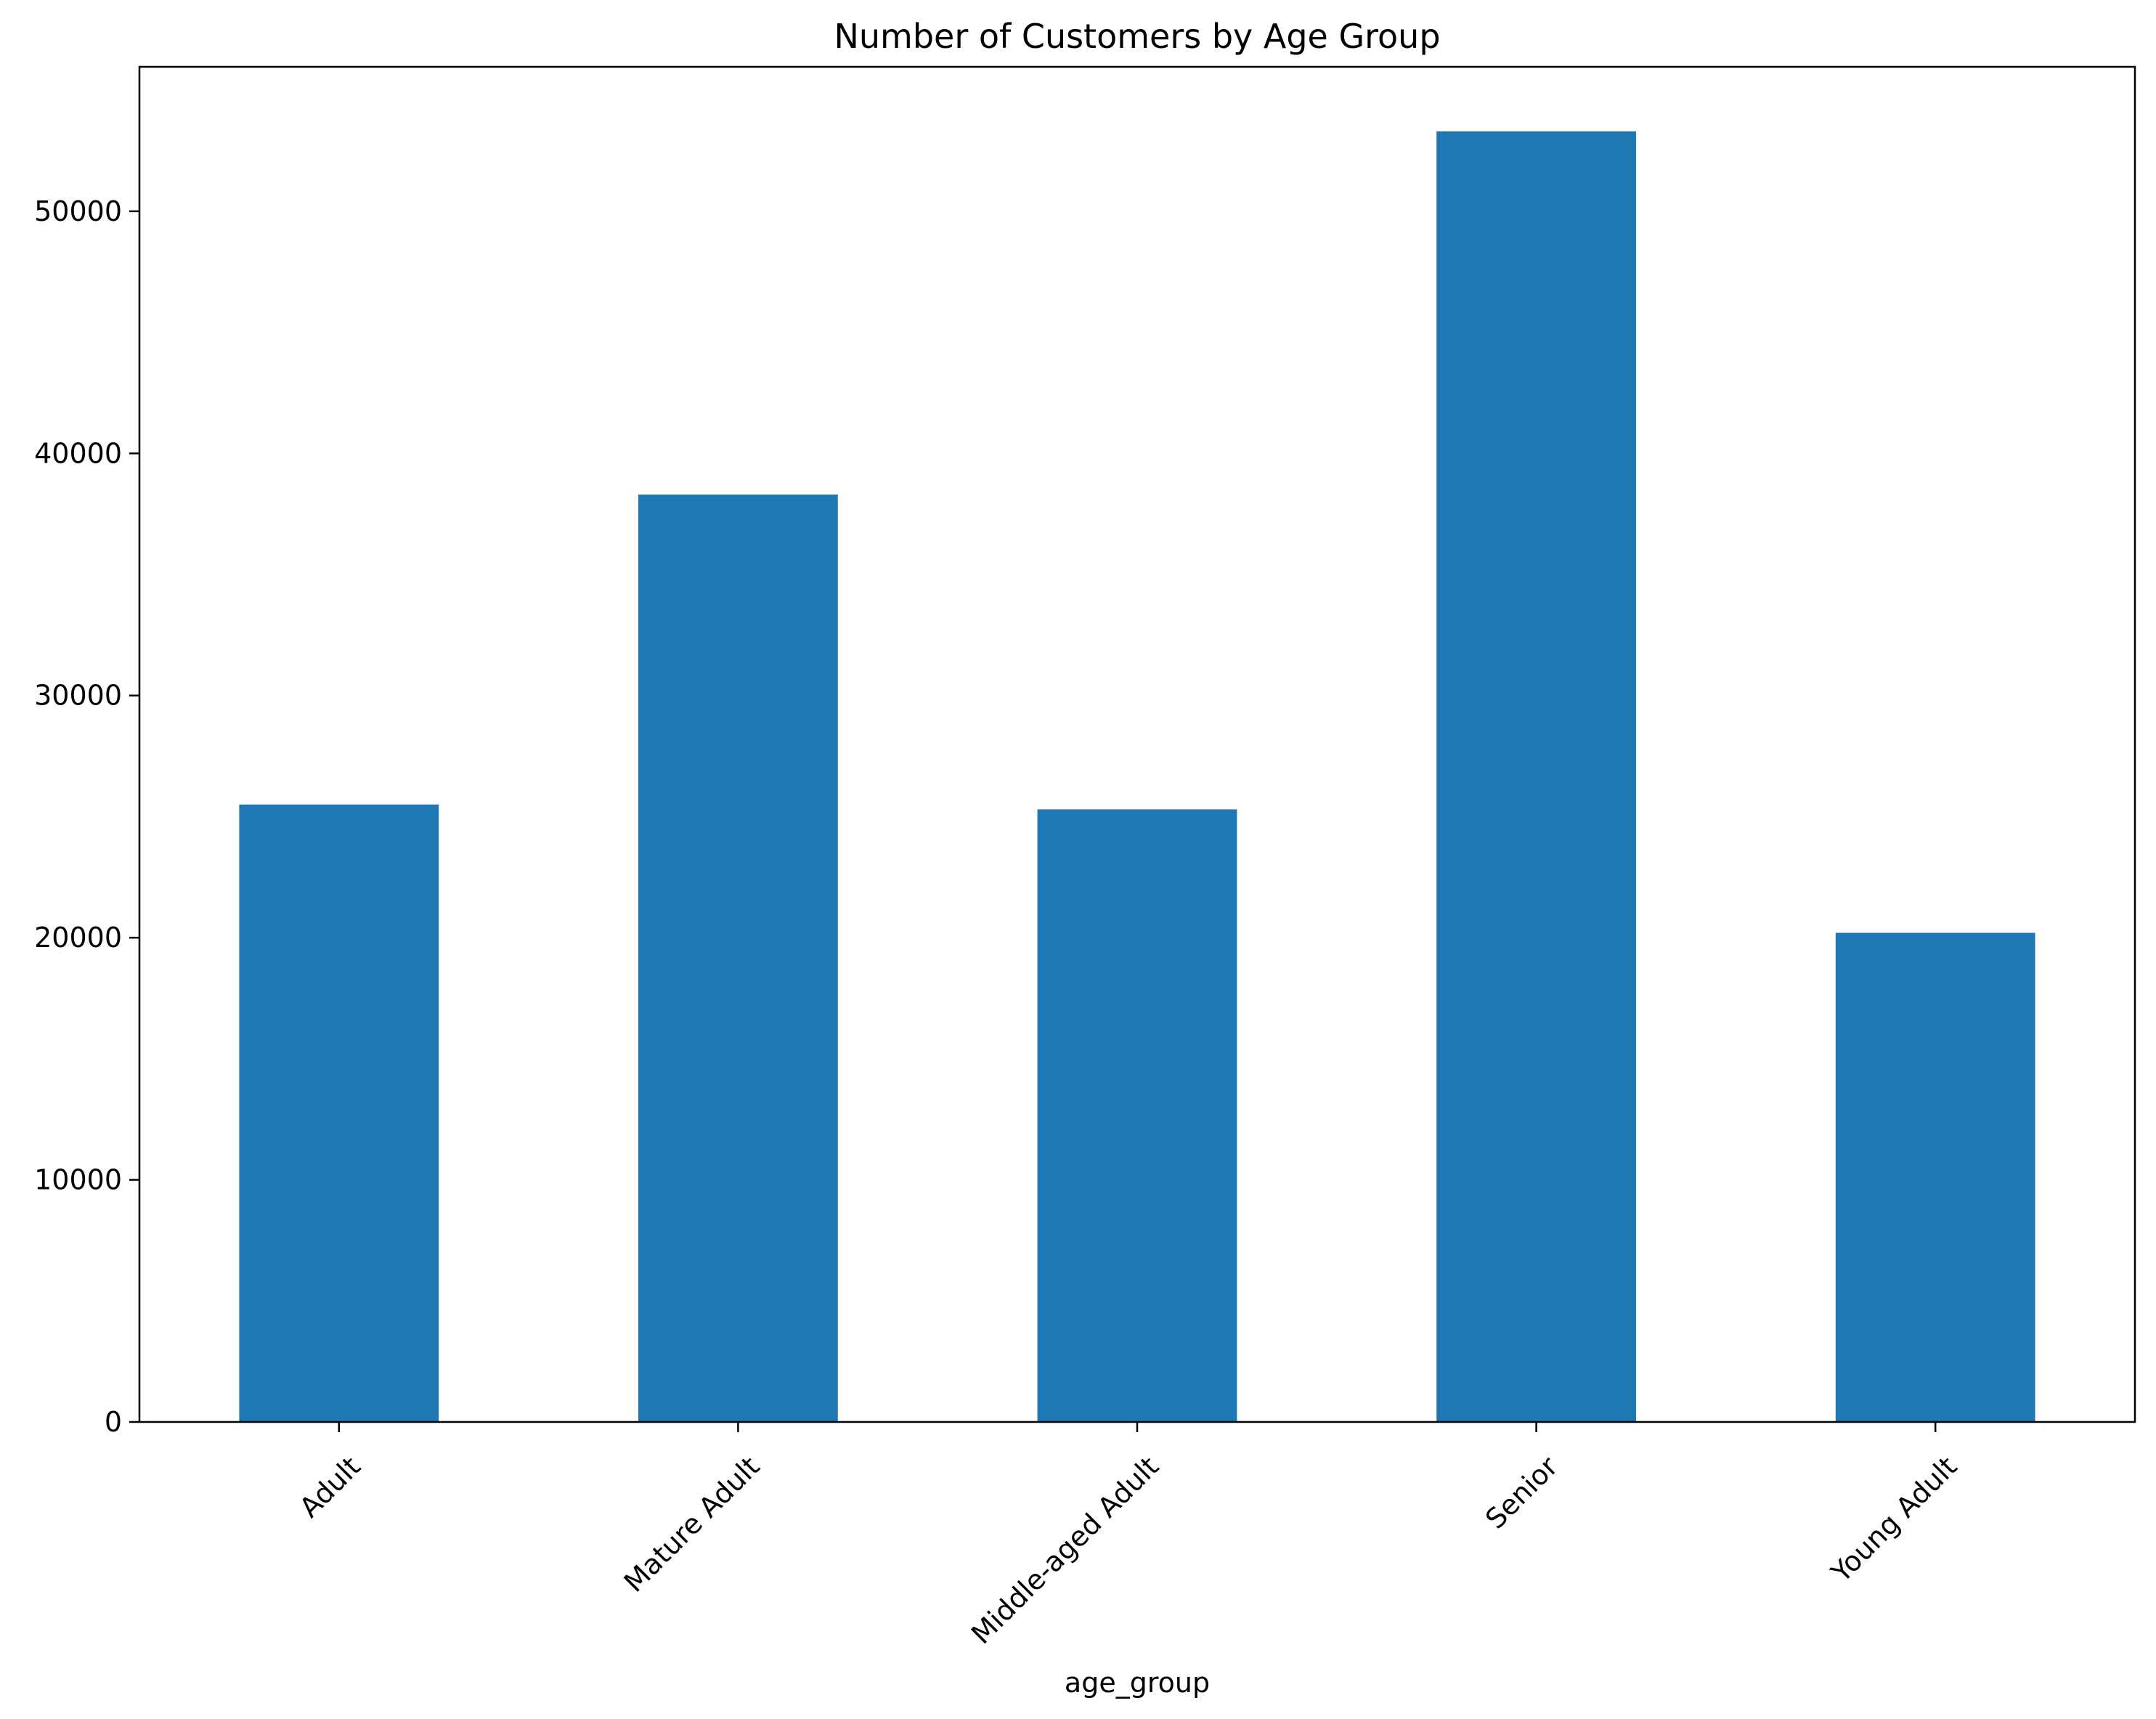  Describe the element at coordinates (1137, 1115) in the screenshot. I see `bar-middle-aged-adult` at that location.